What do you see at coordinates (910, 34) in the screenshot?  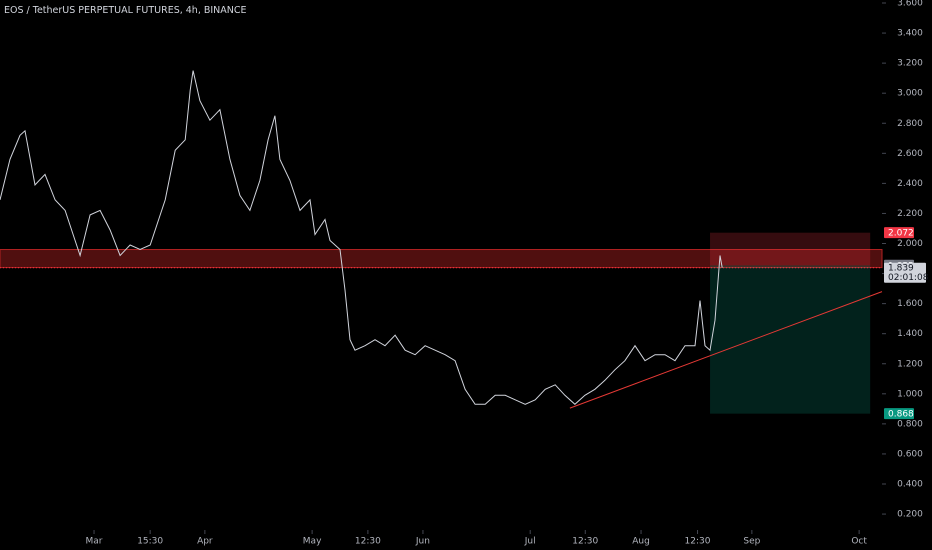 I see `y-tick-label: 3.400` at bounding box center [910, 34].